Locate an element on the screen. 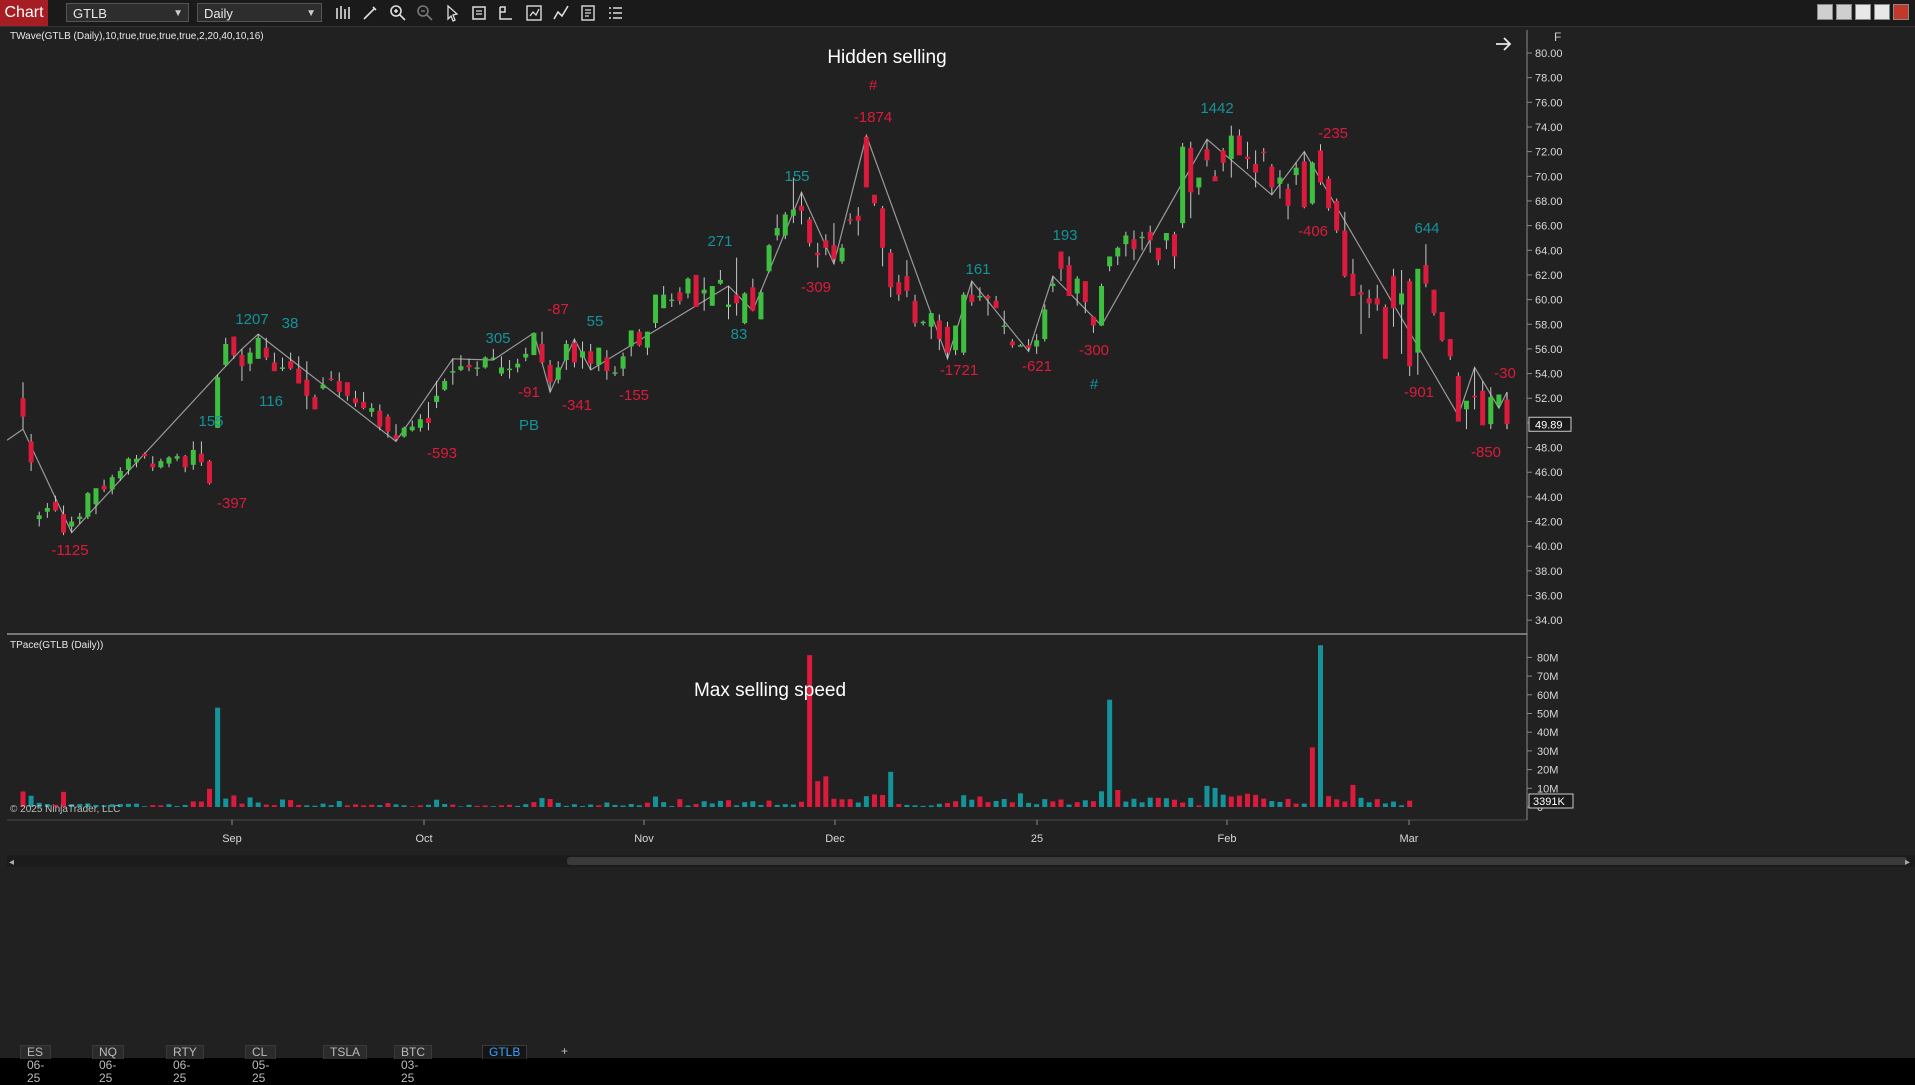 This screenshot has height=1085, width=1915. instrument-selector: GTLB ▼ is located at coordinates (127, 12).